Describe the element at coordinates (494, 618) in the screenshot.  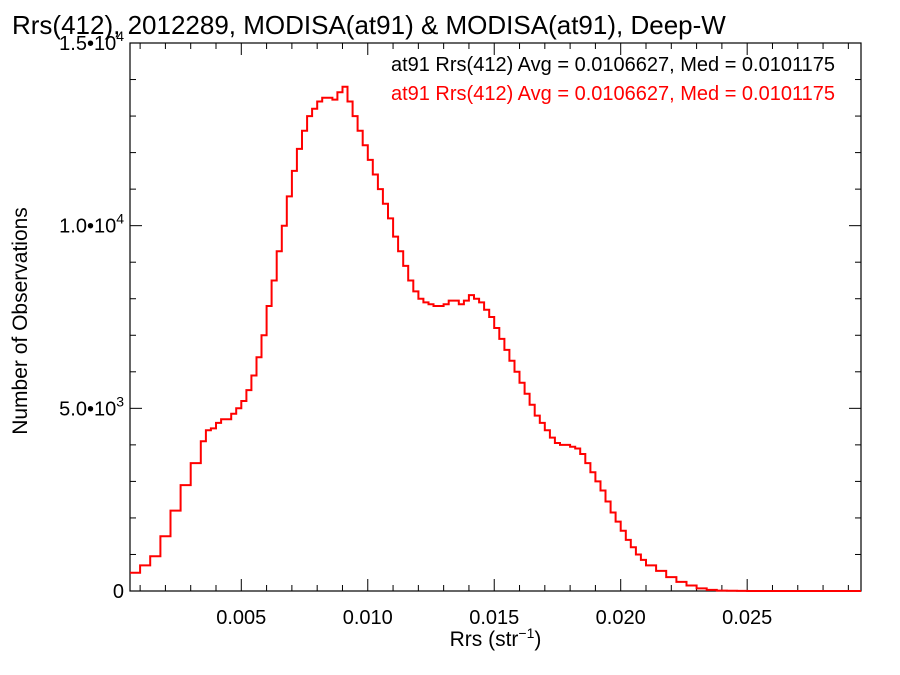
I see `x-tick-label: 0.015` at that location.